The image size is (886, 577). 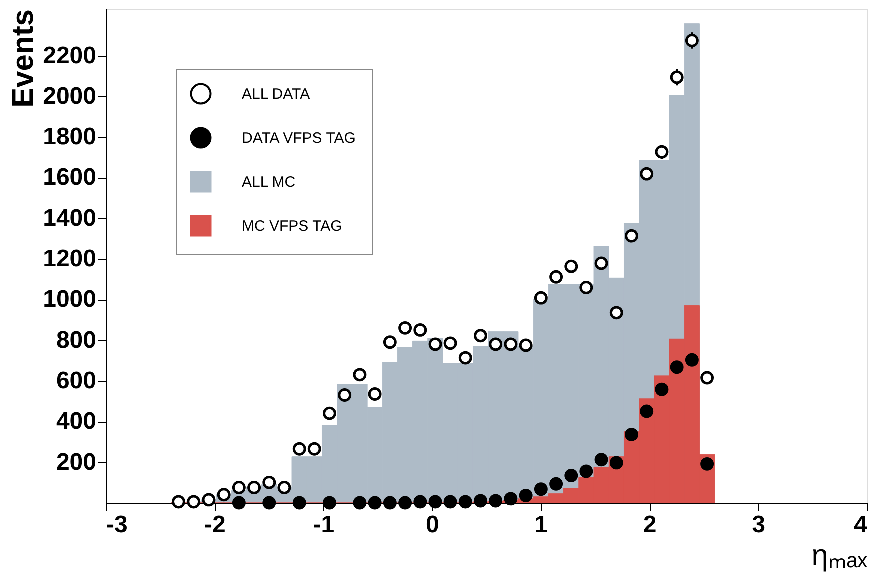 I want to click on y-tick-label: 1800, so click(x=69, y=137).